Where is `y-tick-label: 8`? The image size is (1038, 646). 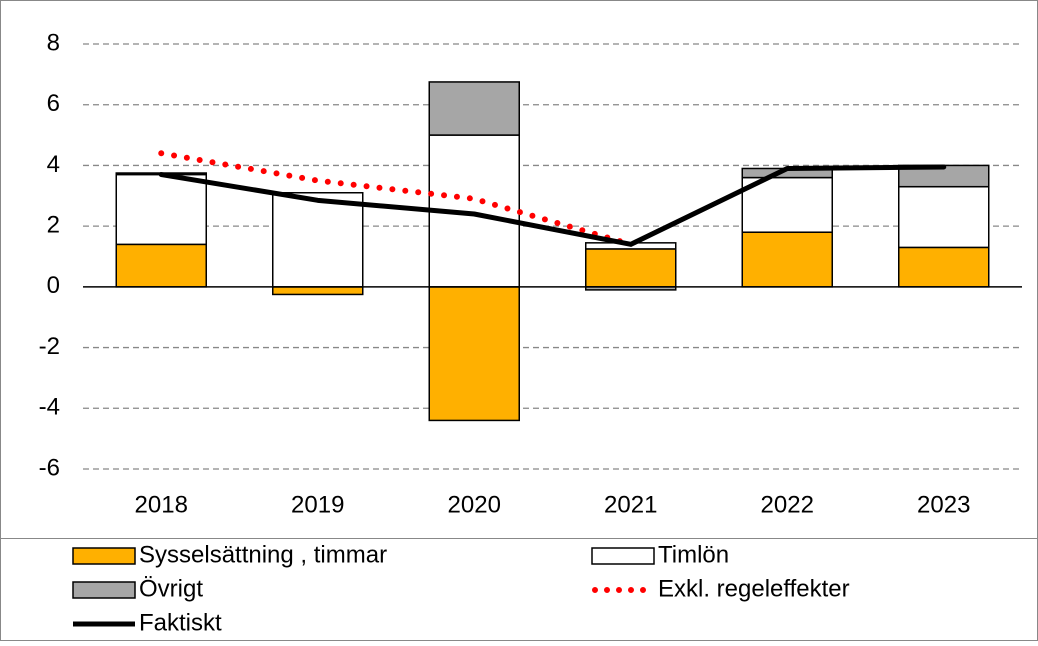
y-tick-label: 8 is located at coordinates (53, 42).